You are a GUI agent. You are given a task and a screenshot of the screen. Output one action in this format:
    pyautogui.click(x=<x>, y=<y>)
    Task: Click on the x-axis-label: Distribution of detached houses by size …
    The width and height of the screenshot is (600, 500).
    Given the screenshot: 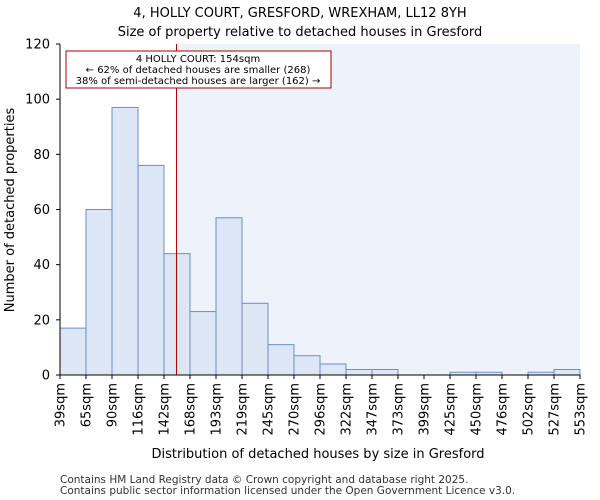 What is the action you would take?
    pyautogui.click(x=317, y=454)
    